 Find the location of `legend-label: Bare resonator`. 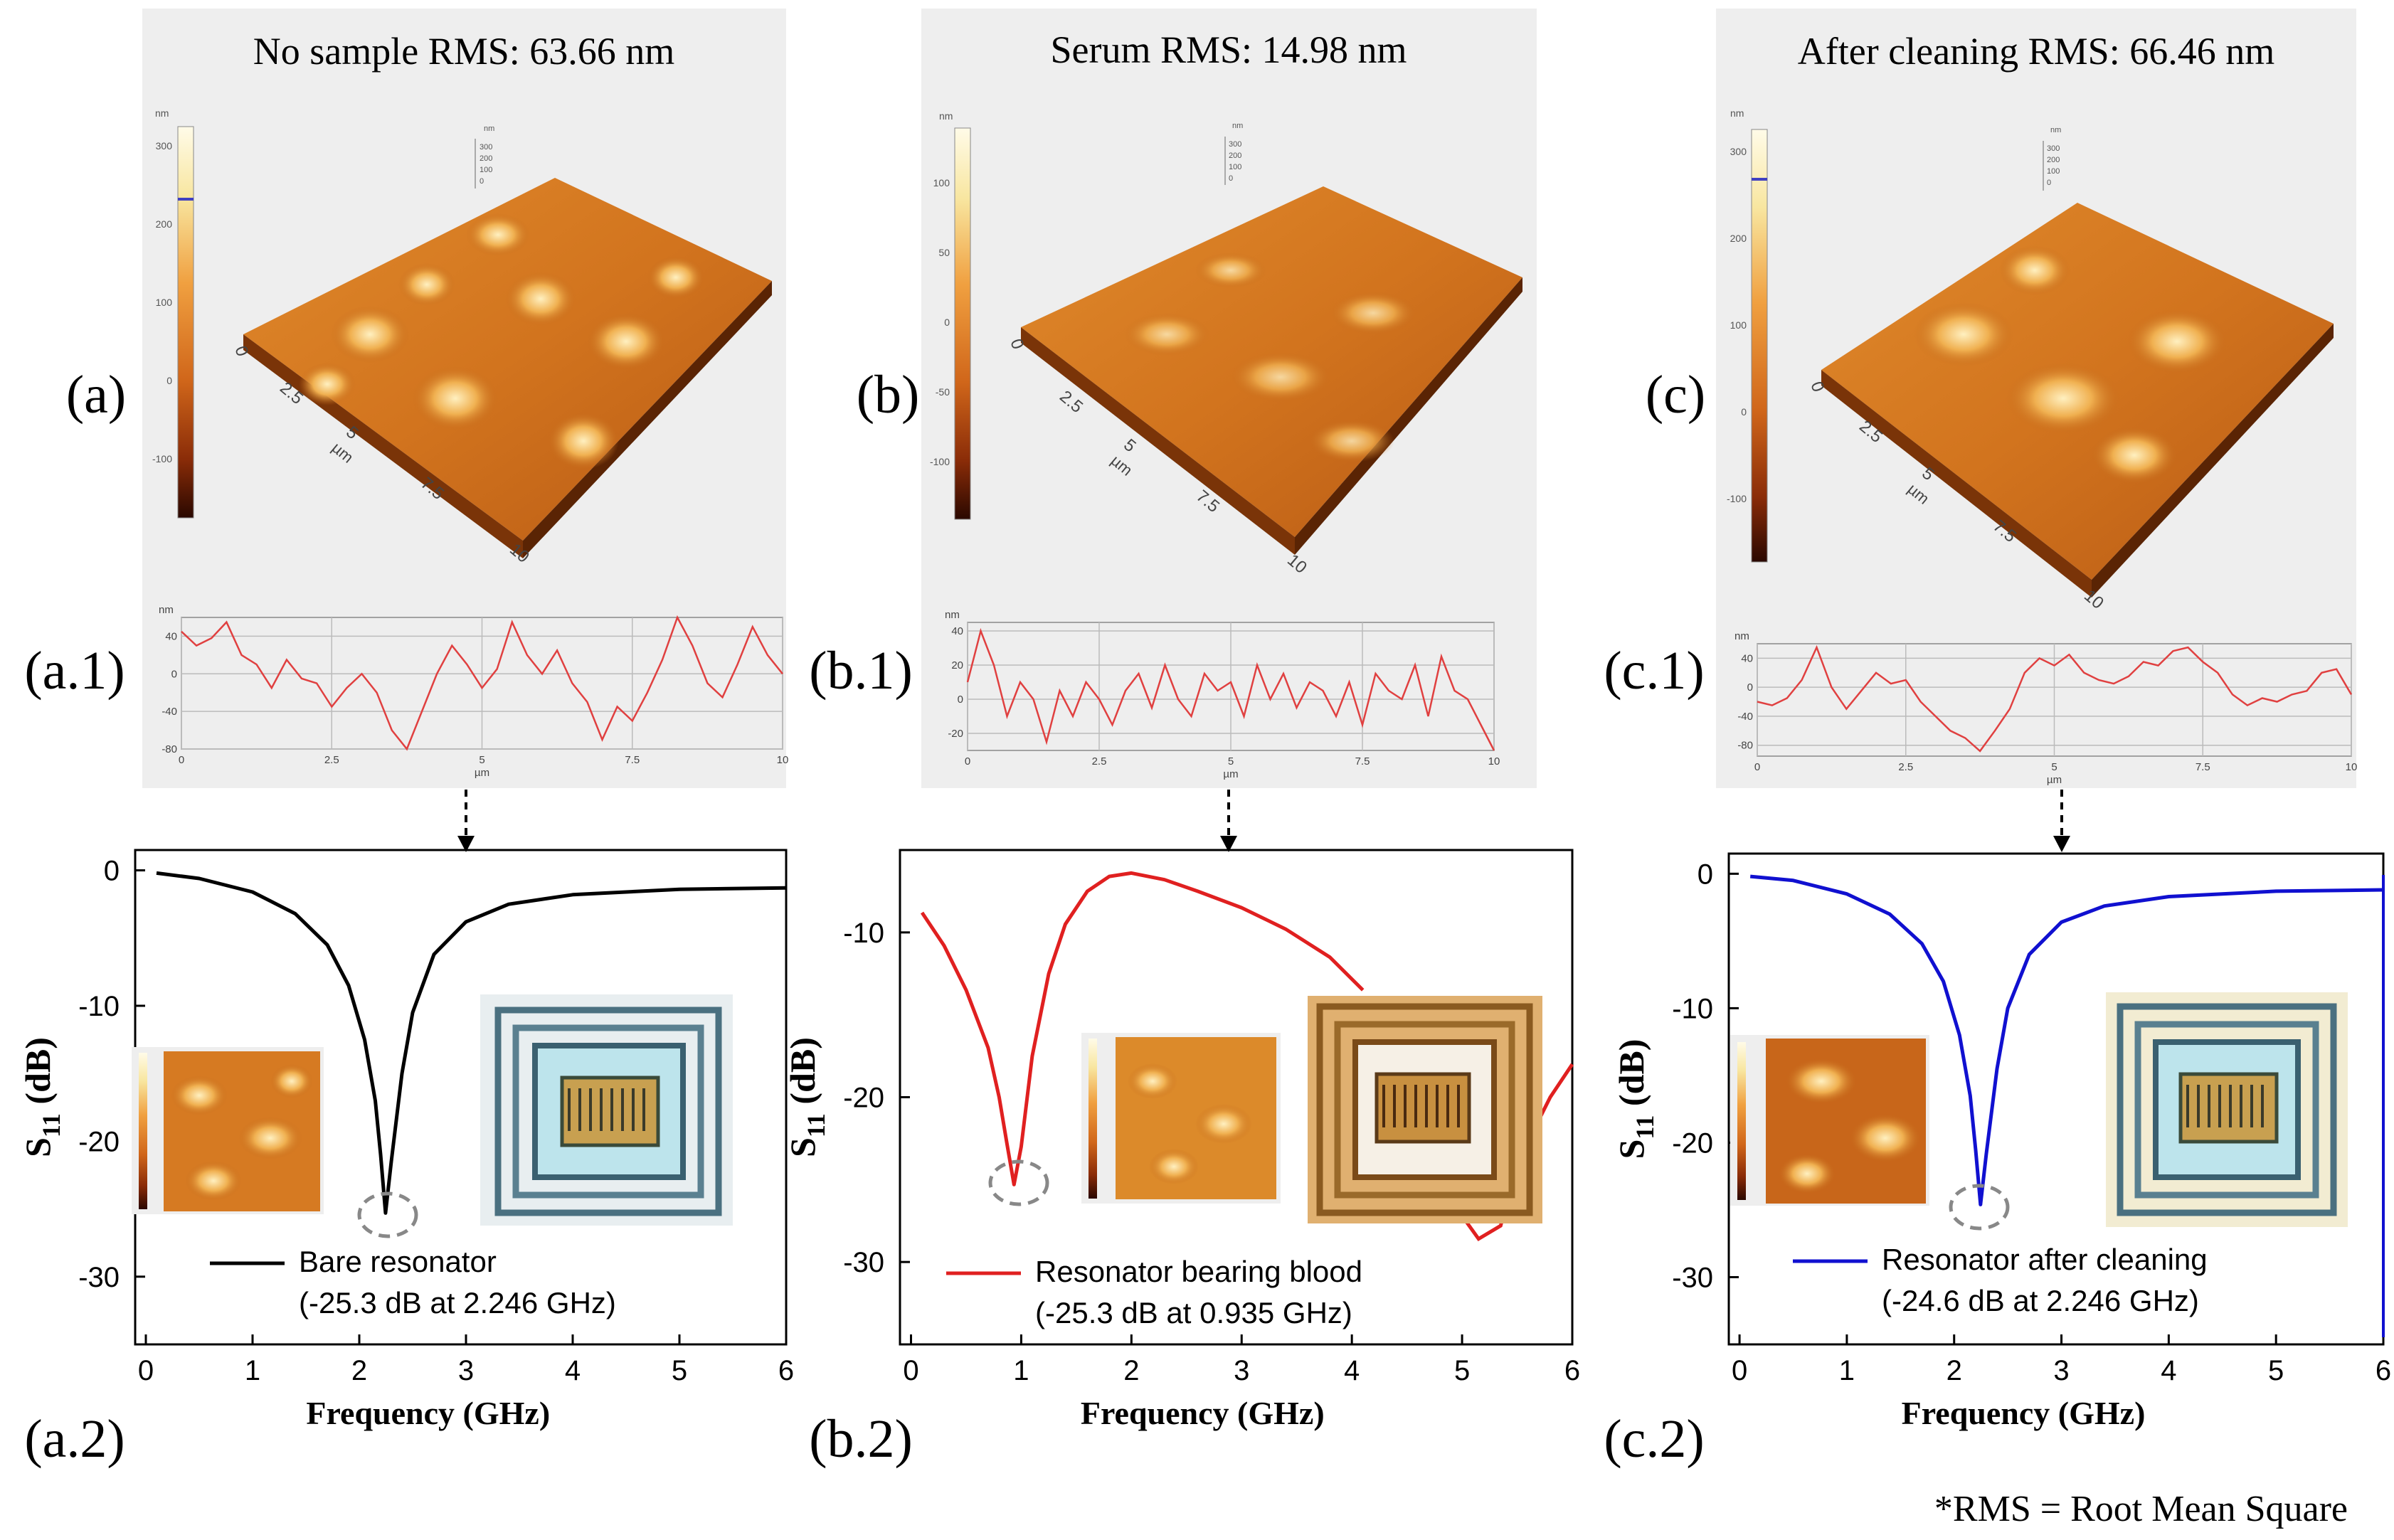

legend-label: Bare resonator is located at coordinates (398, 1261).